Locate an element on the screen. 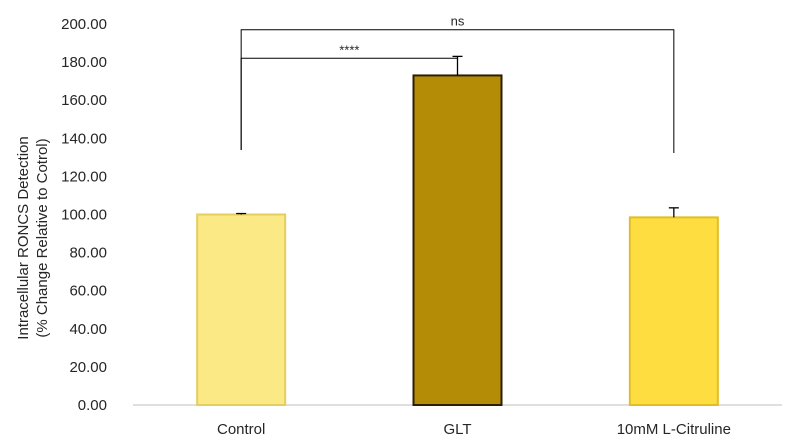 The image size is (790, 441). y-tick-label: 160.00 is located at coordinates (84, 100).